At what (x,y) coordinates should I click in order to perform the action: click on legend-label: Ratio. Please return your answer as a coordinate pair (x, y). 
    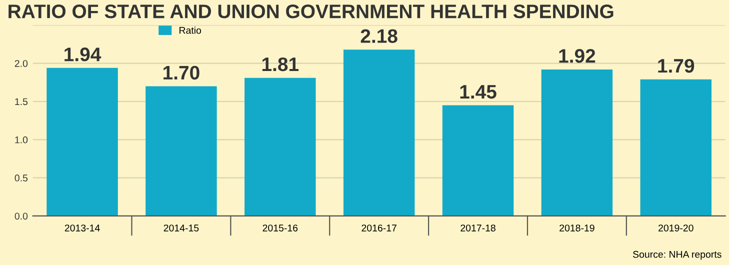
    Looking at the image, I should click on (191, 30).